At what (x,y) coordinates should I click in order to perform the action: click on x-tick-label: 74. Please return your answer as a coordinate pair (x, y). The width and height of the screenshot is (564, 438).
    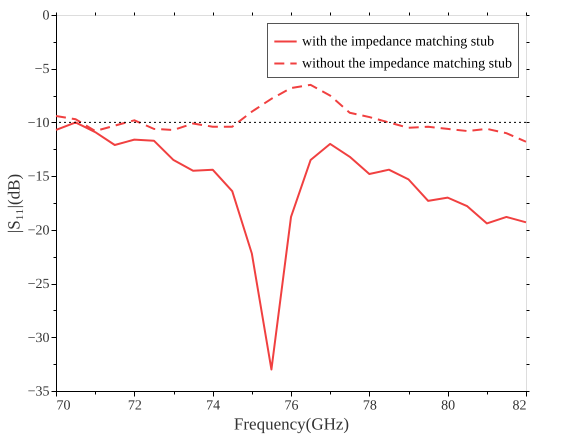
    Looking at the image, I should click on (213, 406).